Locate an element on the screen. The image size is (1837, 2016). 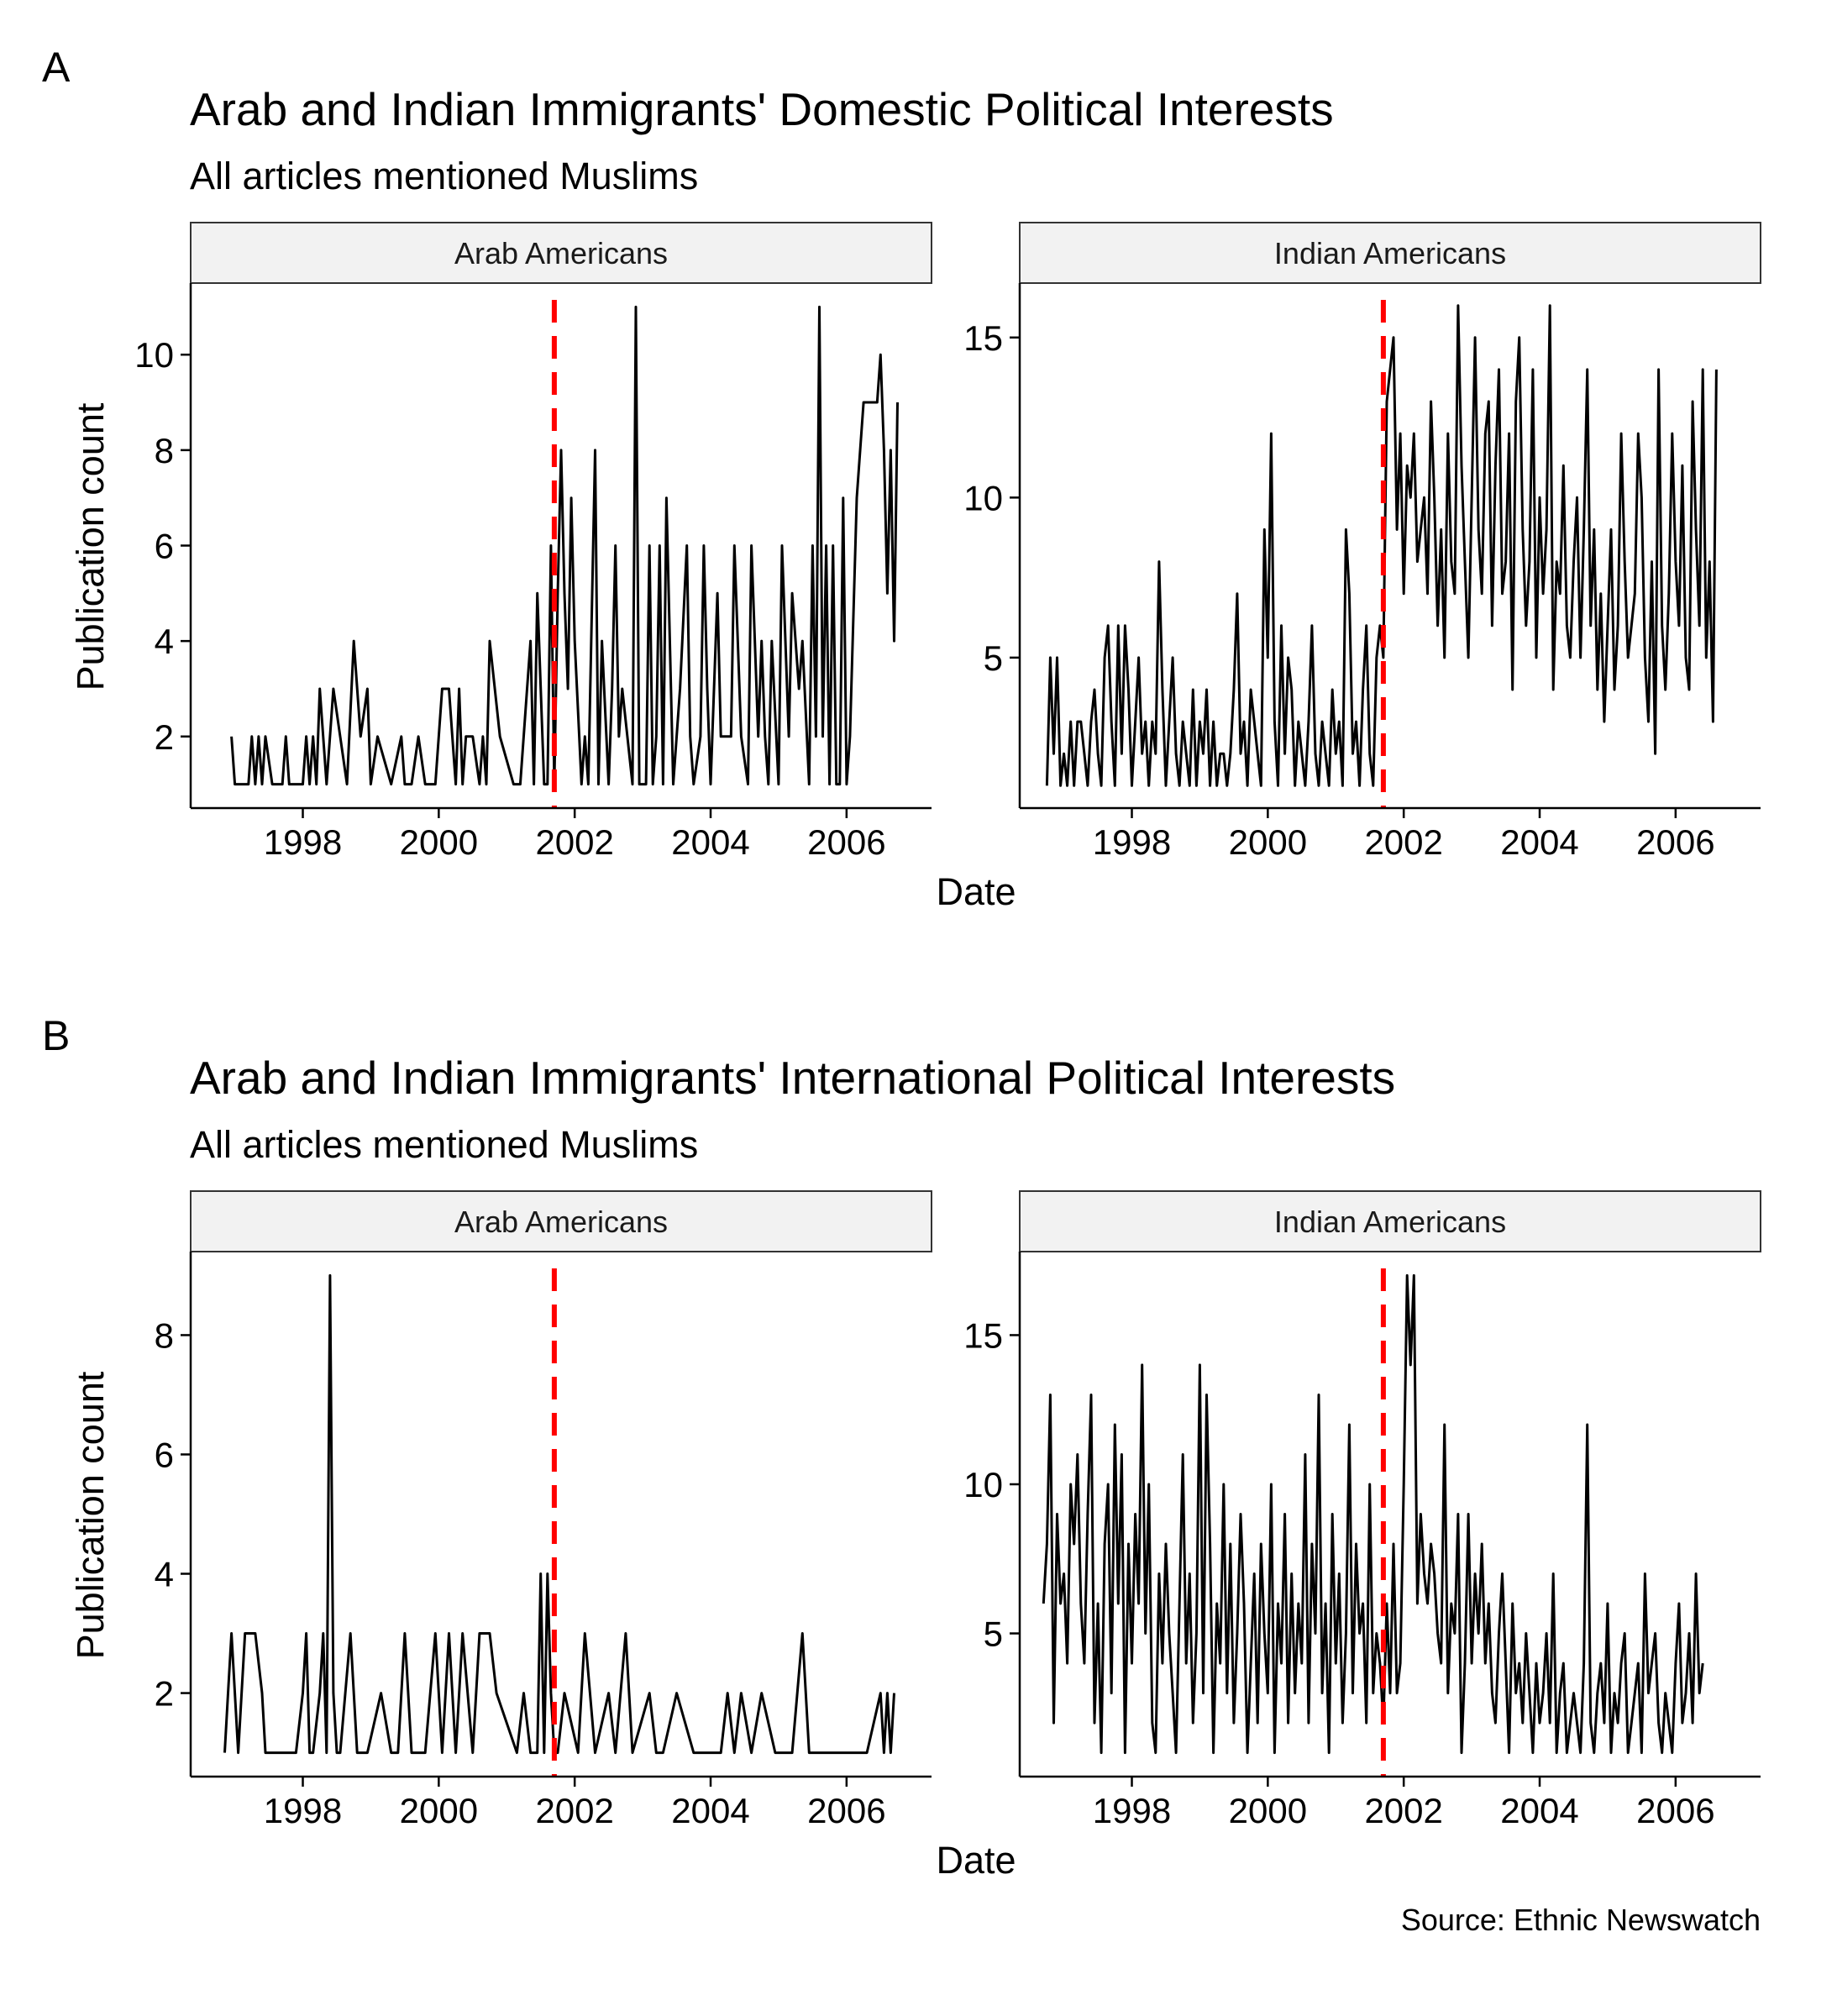
figure-b-subtitle: All articles mentioned Muslims is located at coordinates (444, 1144).